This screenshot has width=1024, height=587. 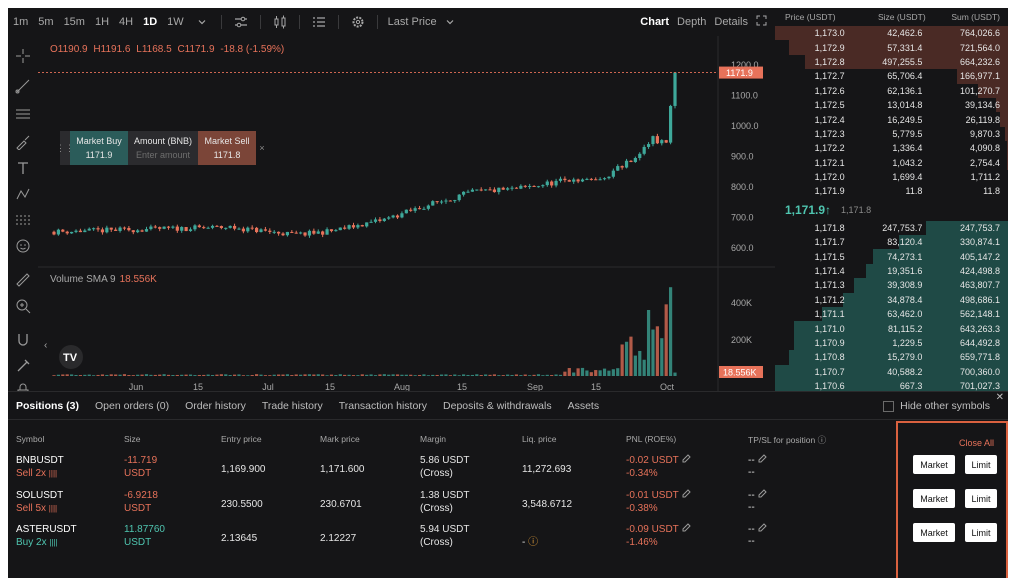 What do you see at coordinates (999, 397) in the screenshot?
I see `close-icon: ✕` at bounding box center [999, 397].